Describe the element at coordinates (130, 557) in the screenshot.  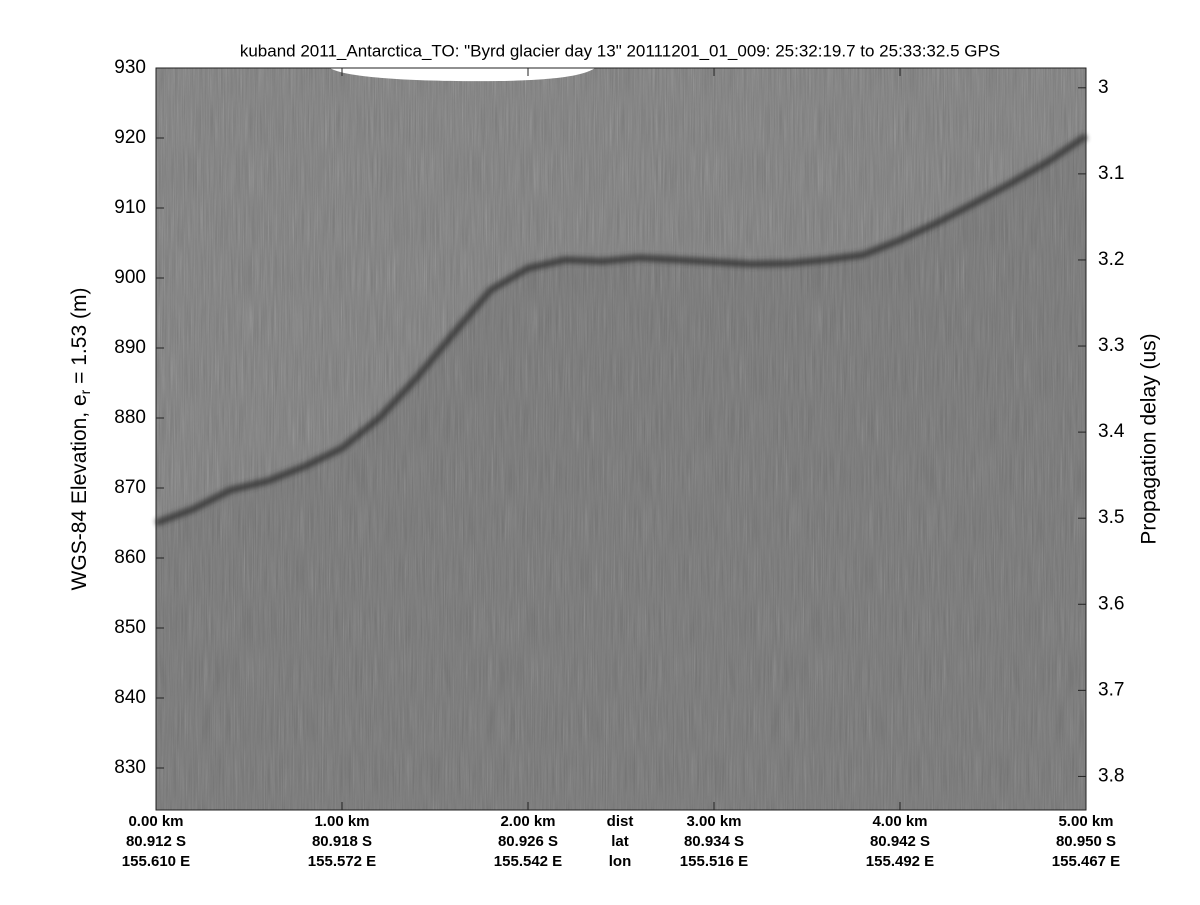
I see `y-tick-label: 860` at that location.